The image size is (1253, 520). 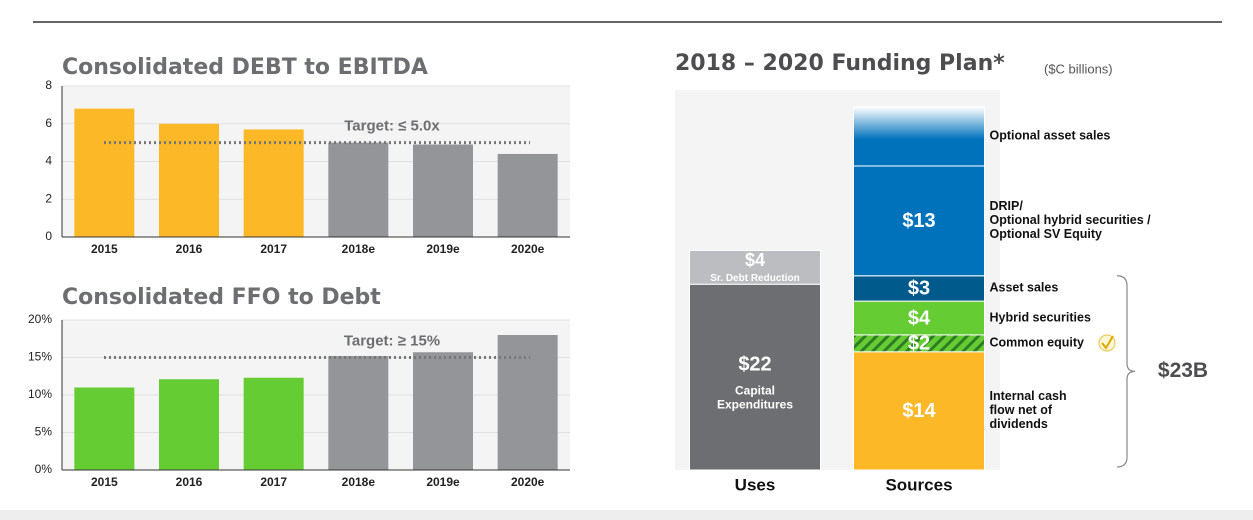 What do you see at coordinates (1050, 136) in the screenshot?
I see `legend-label: Optional asset sales` at bounding box center [1050, 136].